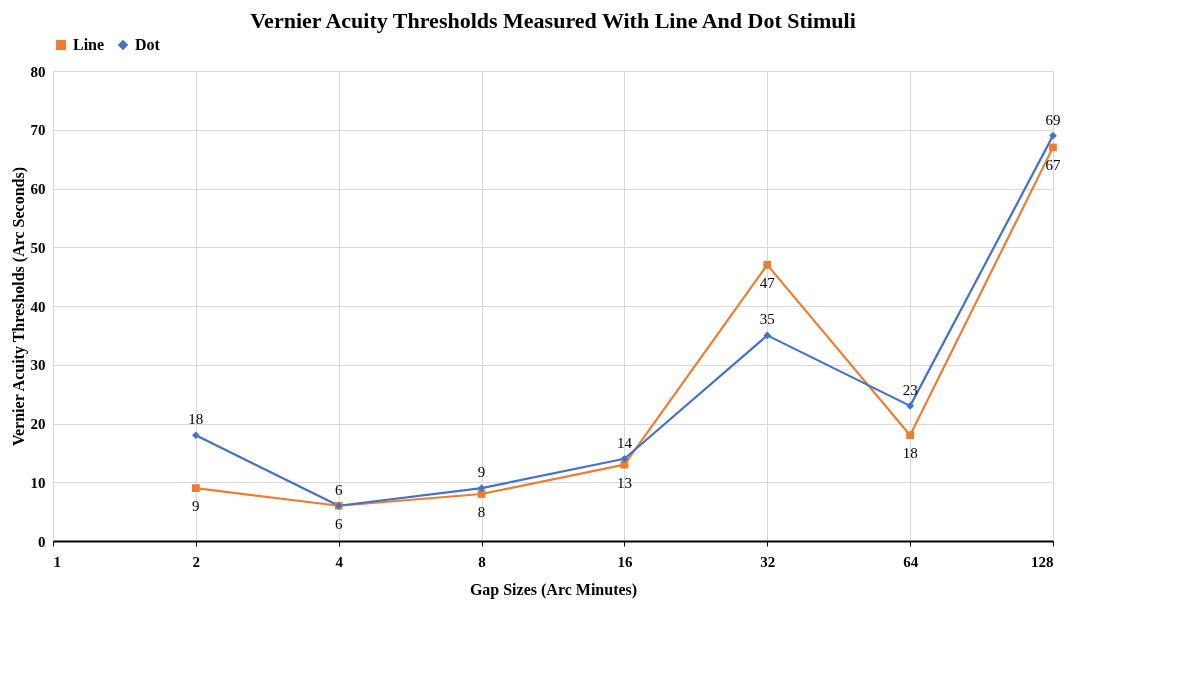 This screenshot has width=1202, height=689. What do you see at coordinates (1053, 119) in the screenshot?
I see `data-label: 69` at bounding box center [1053, 119].